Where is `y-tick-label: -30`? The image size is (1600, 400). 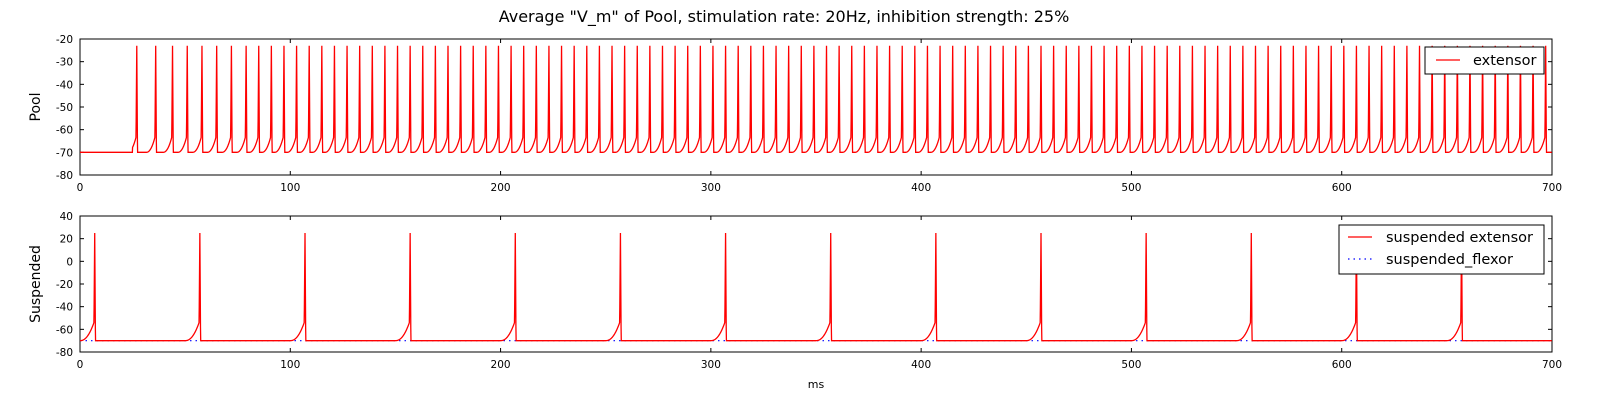 y-tick-label: -30 is located at coordinates (64, 63).